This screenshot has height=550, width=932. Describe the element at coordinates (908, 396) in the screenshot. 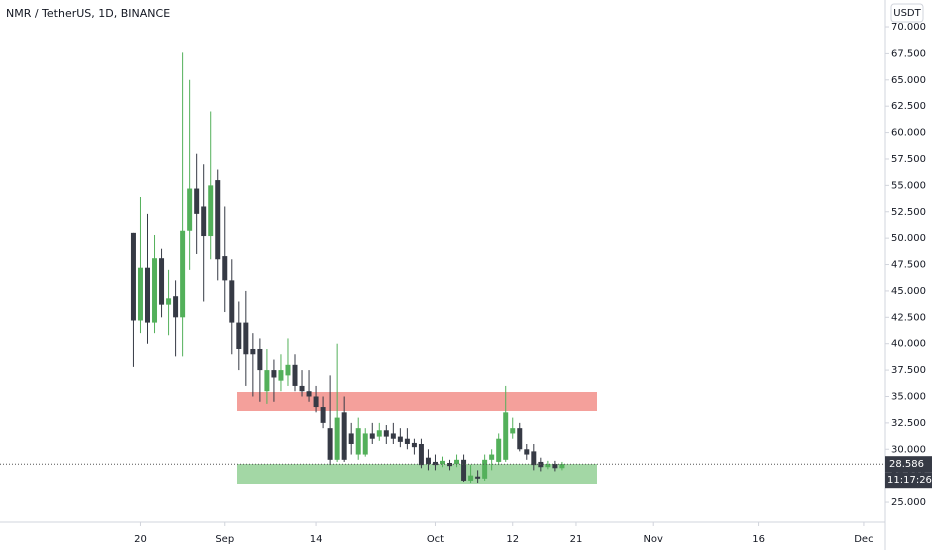

I see `y-tick-label: 35.000` at that location.